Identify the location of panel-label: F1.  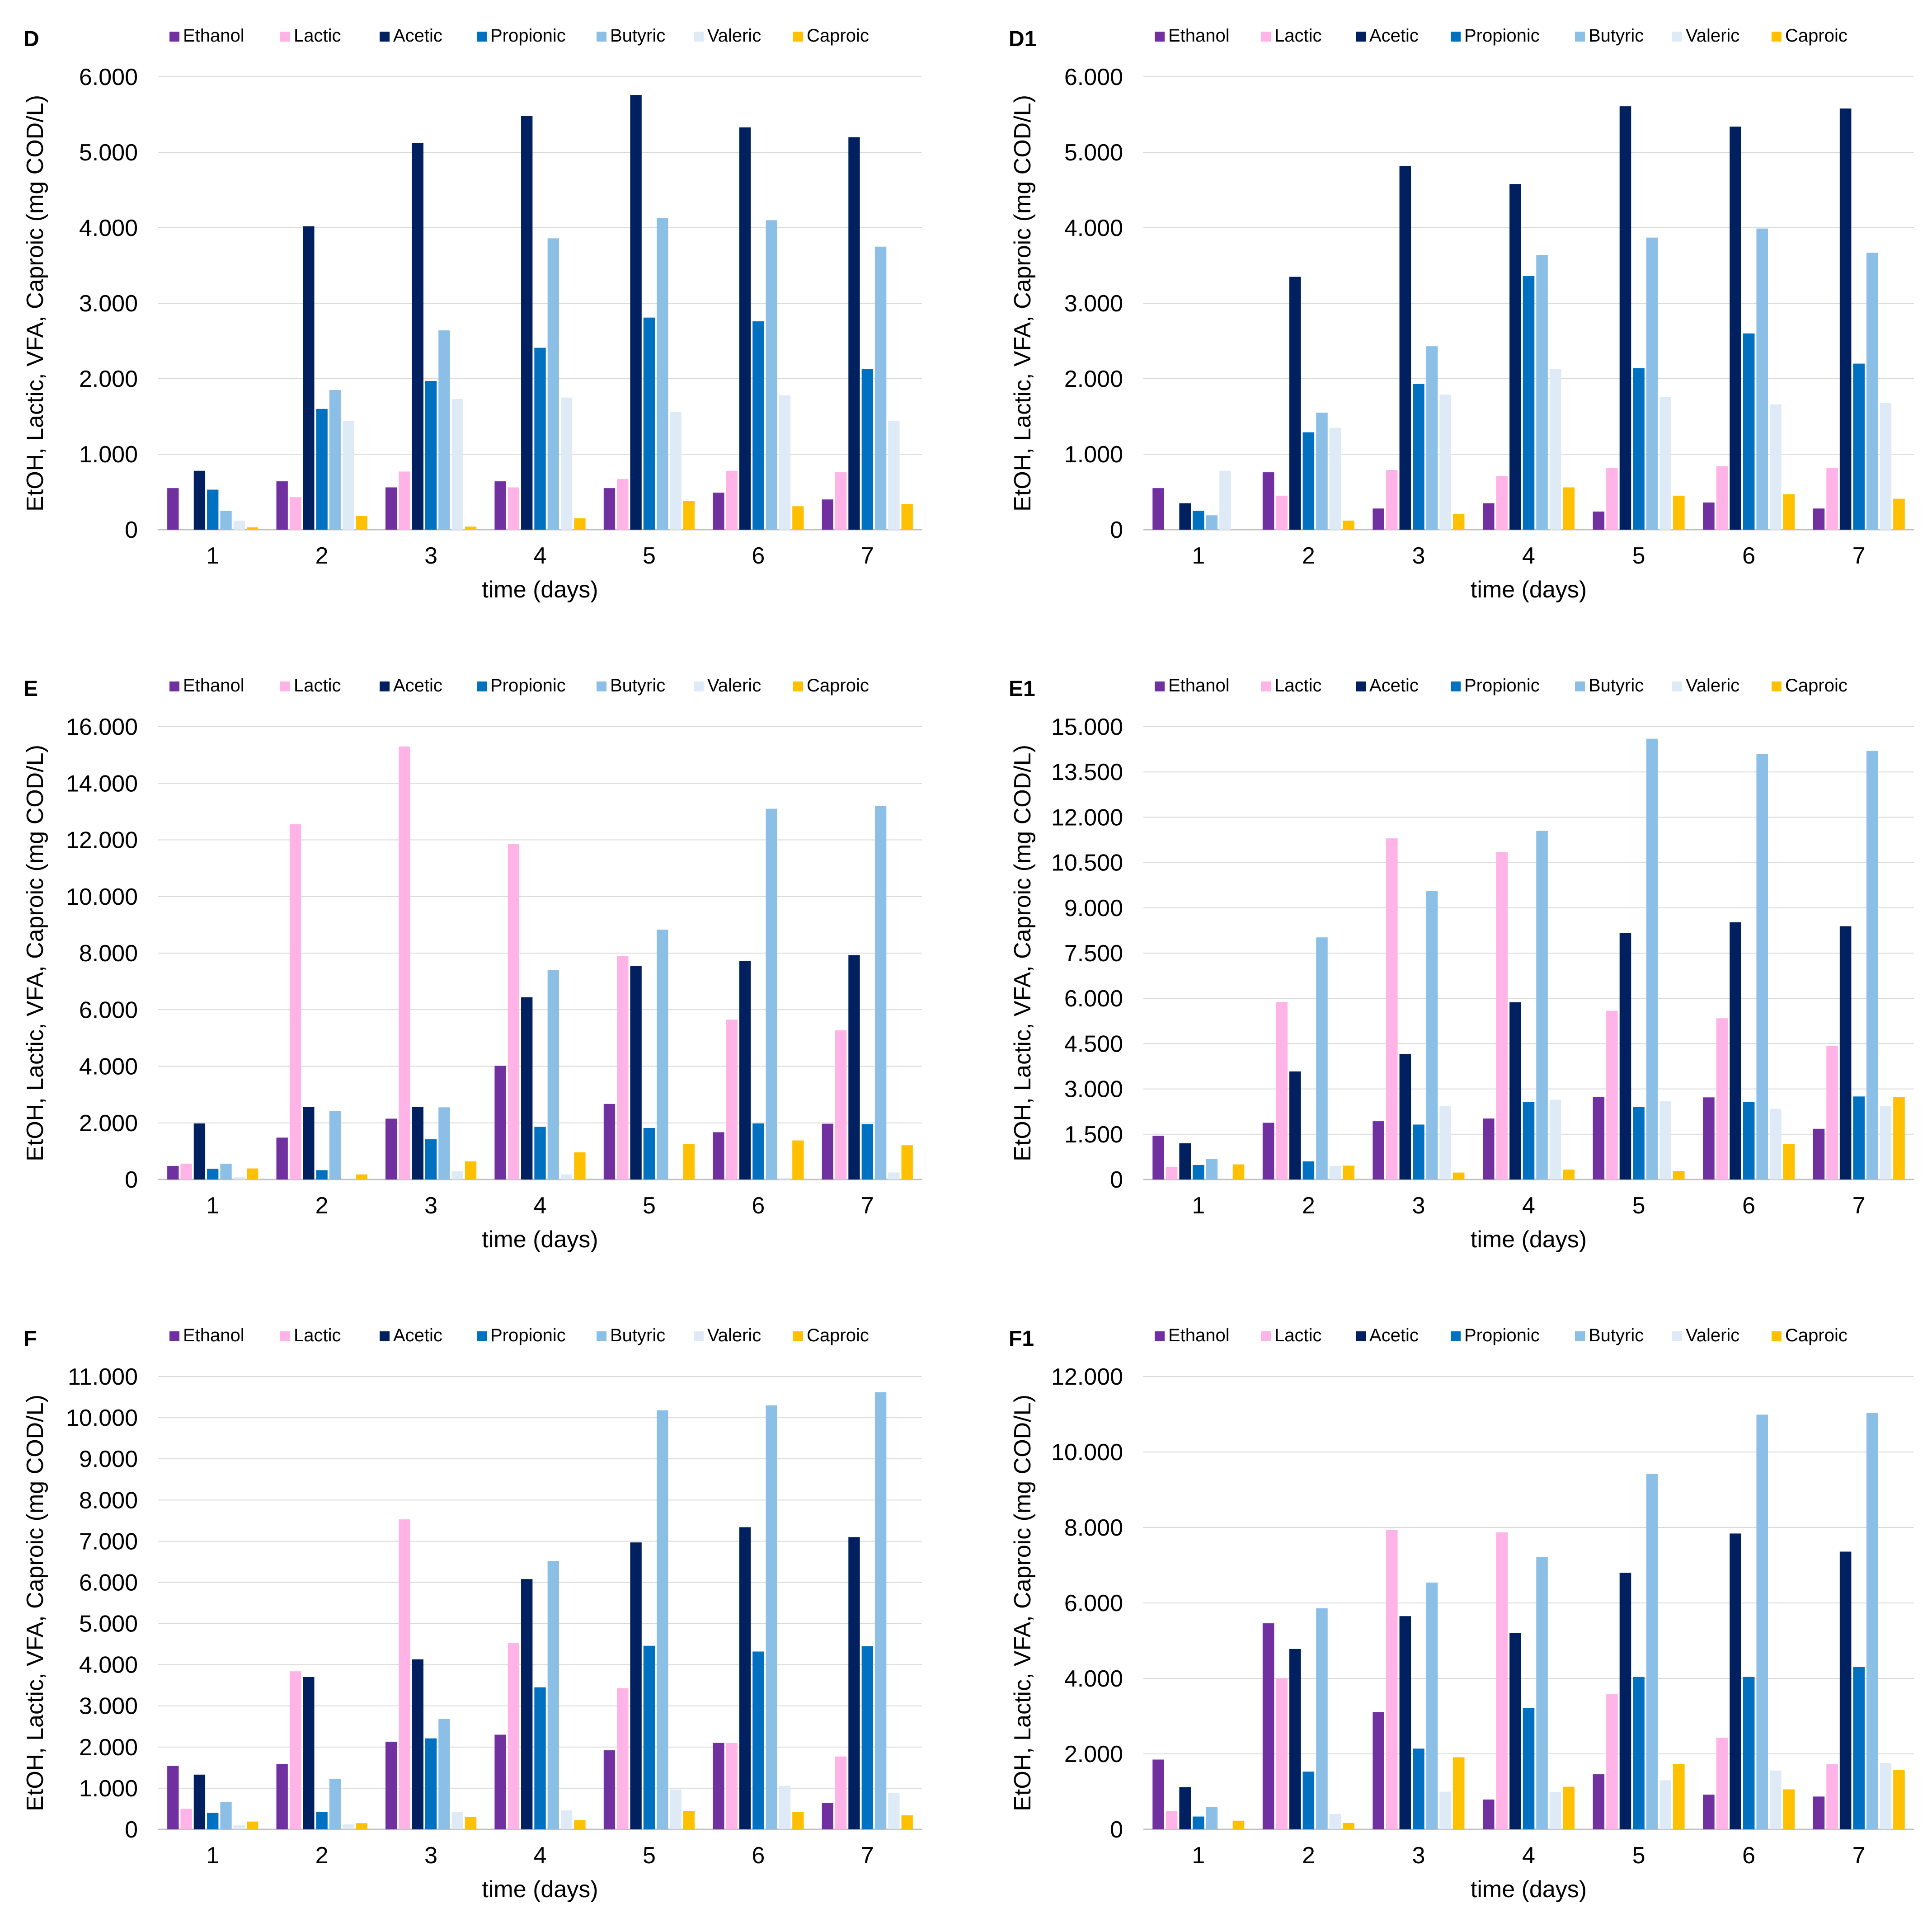
(1022, 1339).